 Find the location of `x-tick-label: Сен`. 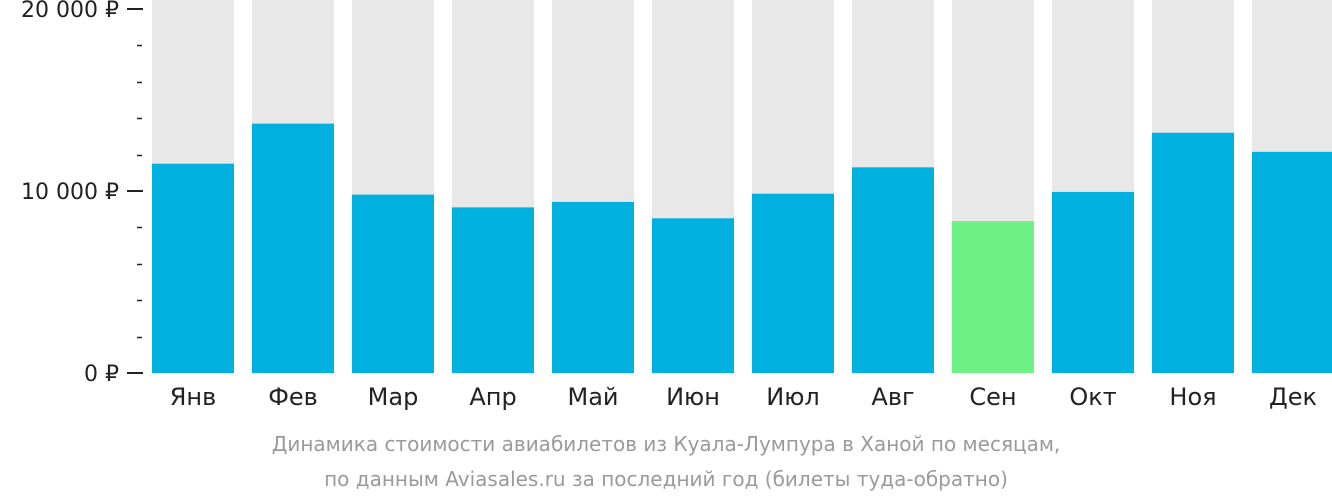

x-tick-label: Сен is located at coordinates (992, 397).